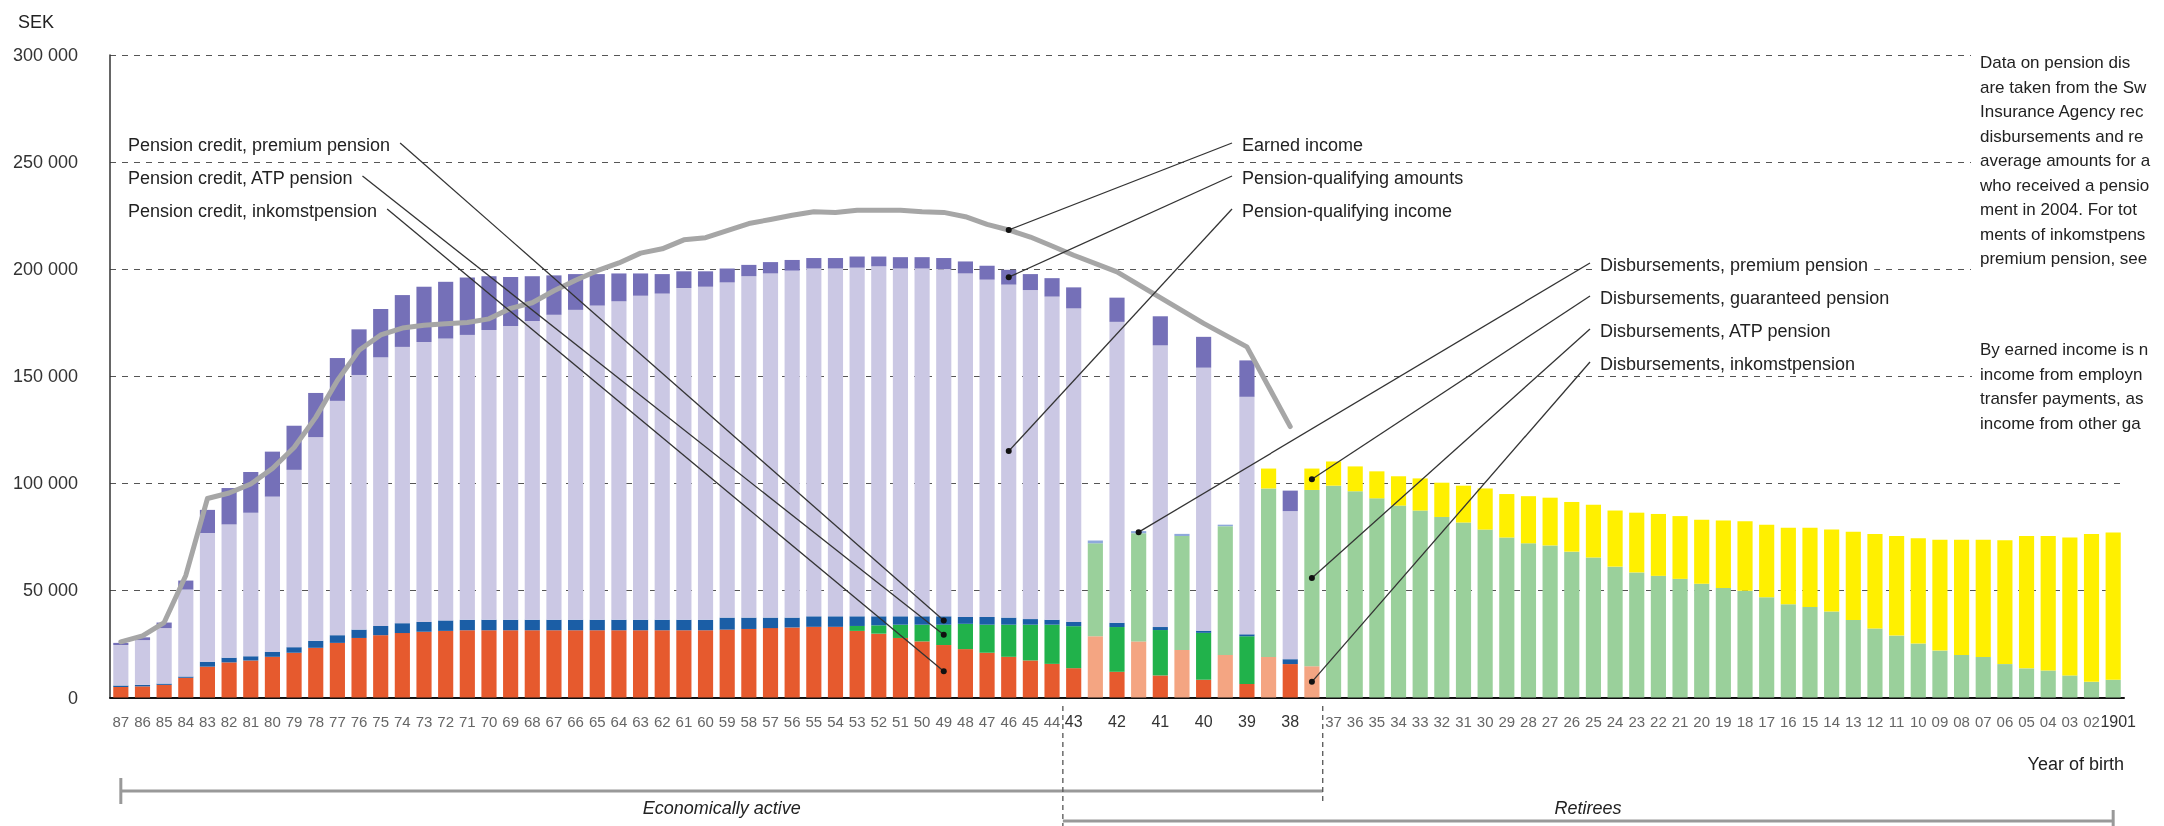 The width and height of the screenshot is (2164, 826). What do you see at coordinates (2005, 721) in the screenshot?
I see `x-tick-label: 06` at bounding box center [2005, 721].